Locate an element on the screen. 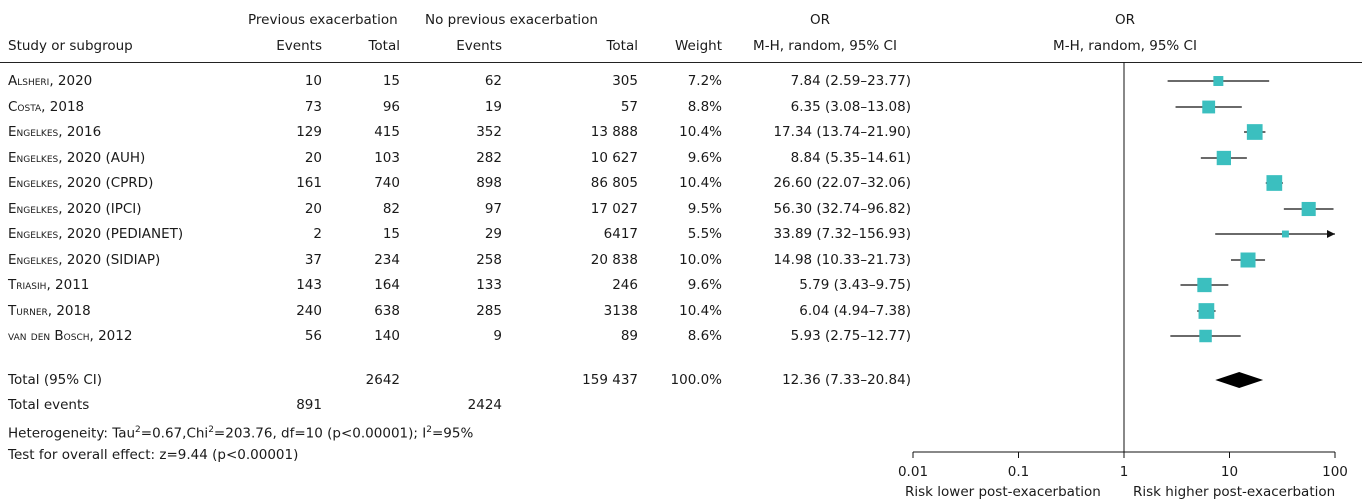 This screenshot has height=502, width=1362. ci-cell: 26.60 (22.07–32.06) is located at coordinates (842, 183).